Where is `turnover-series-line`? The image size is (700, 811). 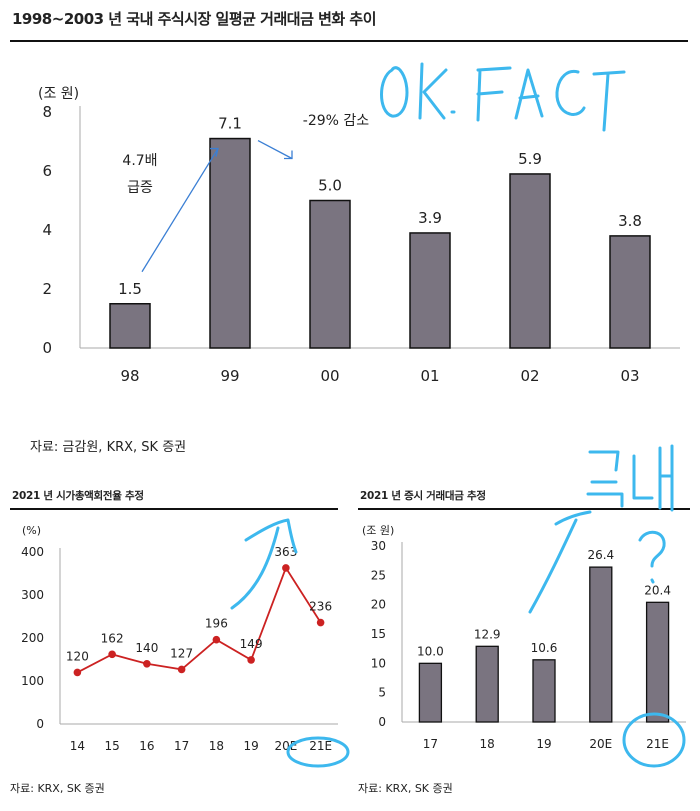
turnover-series-line is located at coordinates (199, 619).